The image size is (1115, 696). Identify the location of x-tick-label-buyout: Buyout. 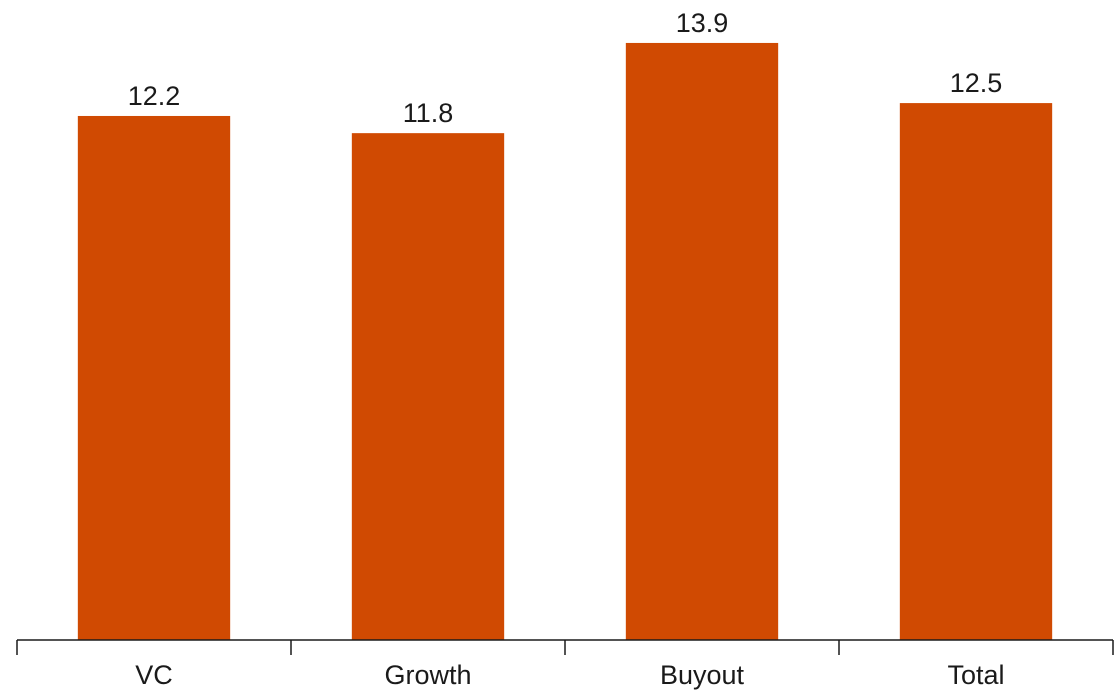
(702, 675).